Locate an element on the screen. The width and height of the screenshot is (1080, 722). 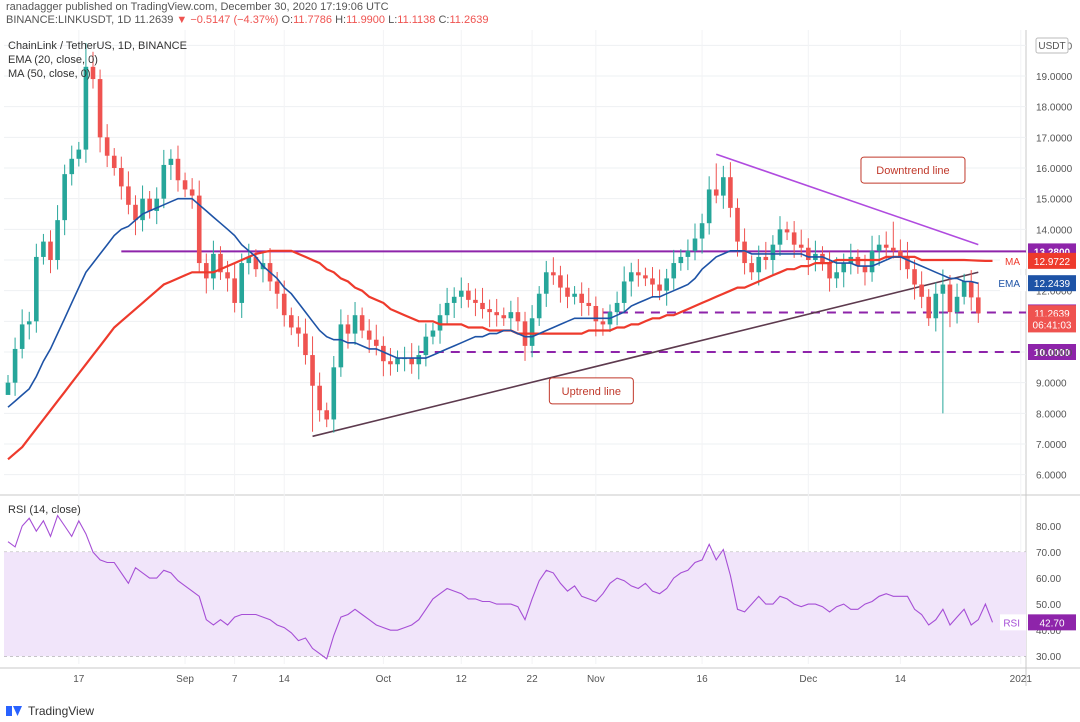
price-tick-label: 14.0000 is located at coordinates (1054, 230).